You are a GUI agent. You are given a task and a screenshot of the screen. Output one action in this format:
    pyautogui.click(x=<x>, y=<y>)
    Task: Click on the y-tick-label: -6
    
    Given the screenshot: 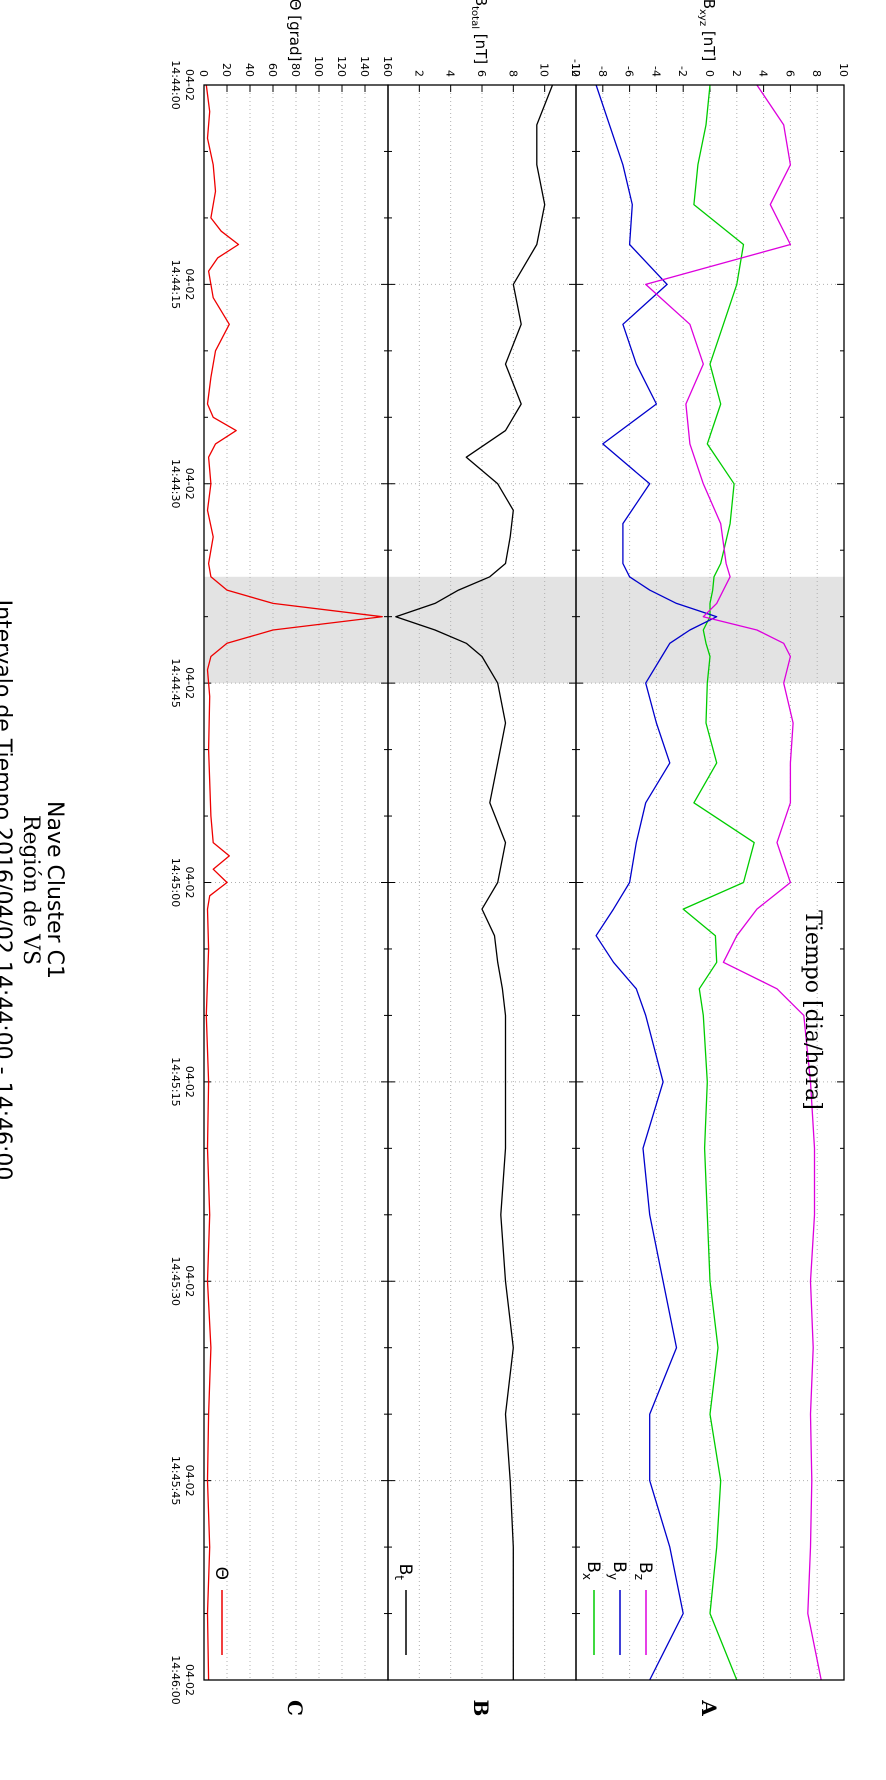 What is the action you would take?
    pyautogui.click(x=629, y=71)
    